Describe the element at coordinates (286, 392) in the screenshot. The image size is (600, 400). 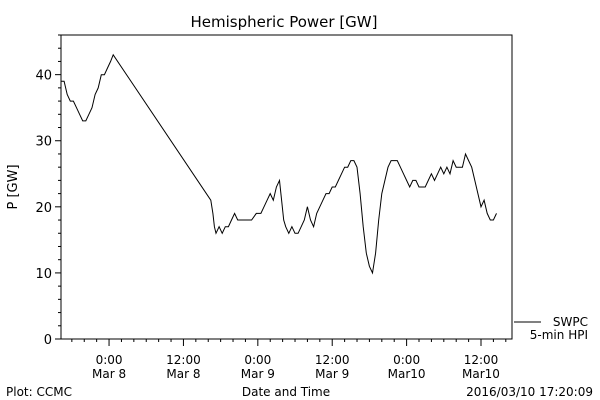
I see `x-axis-label: Date and Time` at that location.